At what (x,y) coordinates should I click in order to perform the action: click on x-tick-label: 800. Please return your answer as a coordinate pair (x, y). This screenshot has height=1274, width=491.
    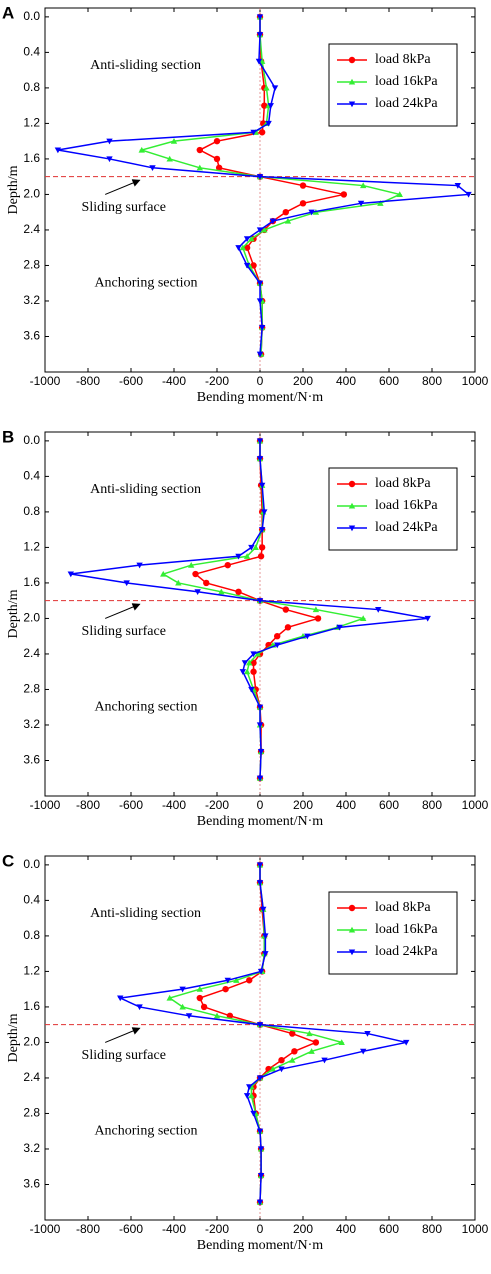
    Looking at the image, I should click on (432, 1229).